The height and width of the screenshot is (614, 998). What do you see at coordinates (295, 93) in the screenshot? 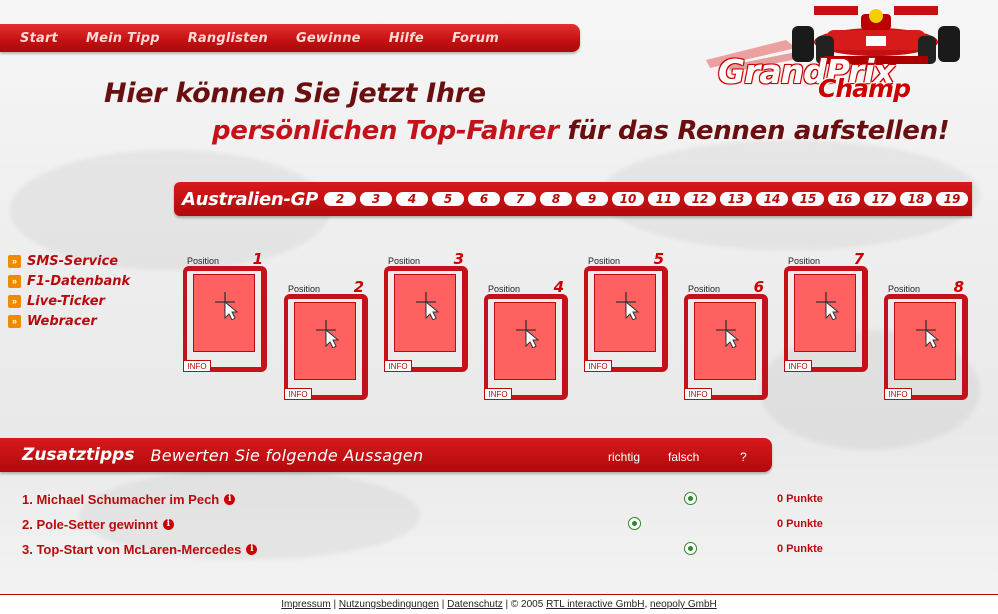
I see `headline-line1: Hier können Sie jetzt Ihre` at bounding box center [295, 93].